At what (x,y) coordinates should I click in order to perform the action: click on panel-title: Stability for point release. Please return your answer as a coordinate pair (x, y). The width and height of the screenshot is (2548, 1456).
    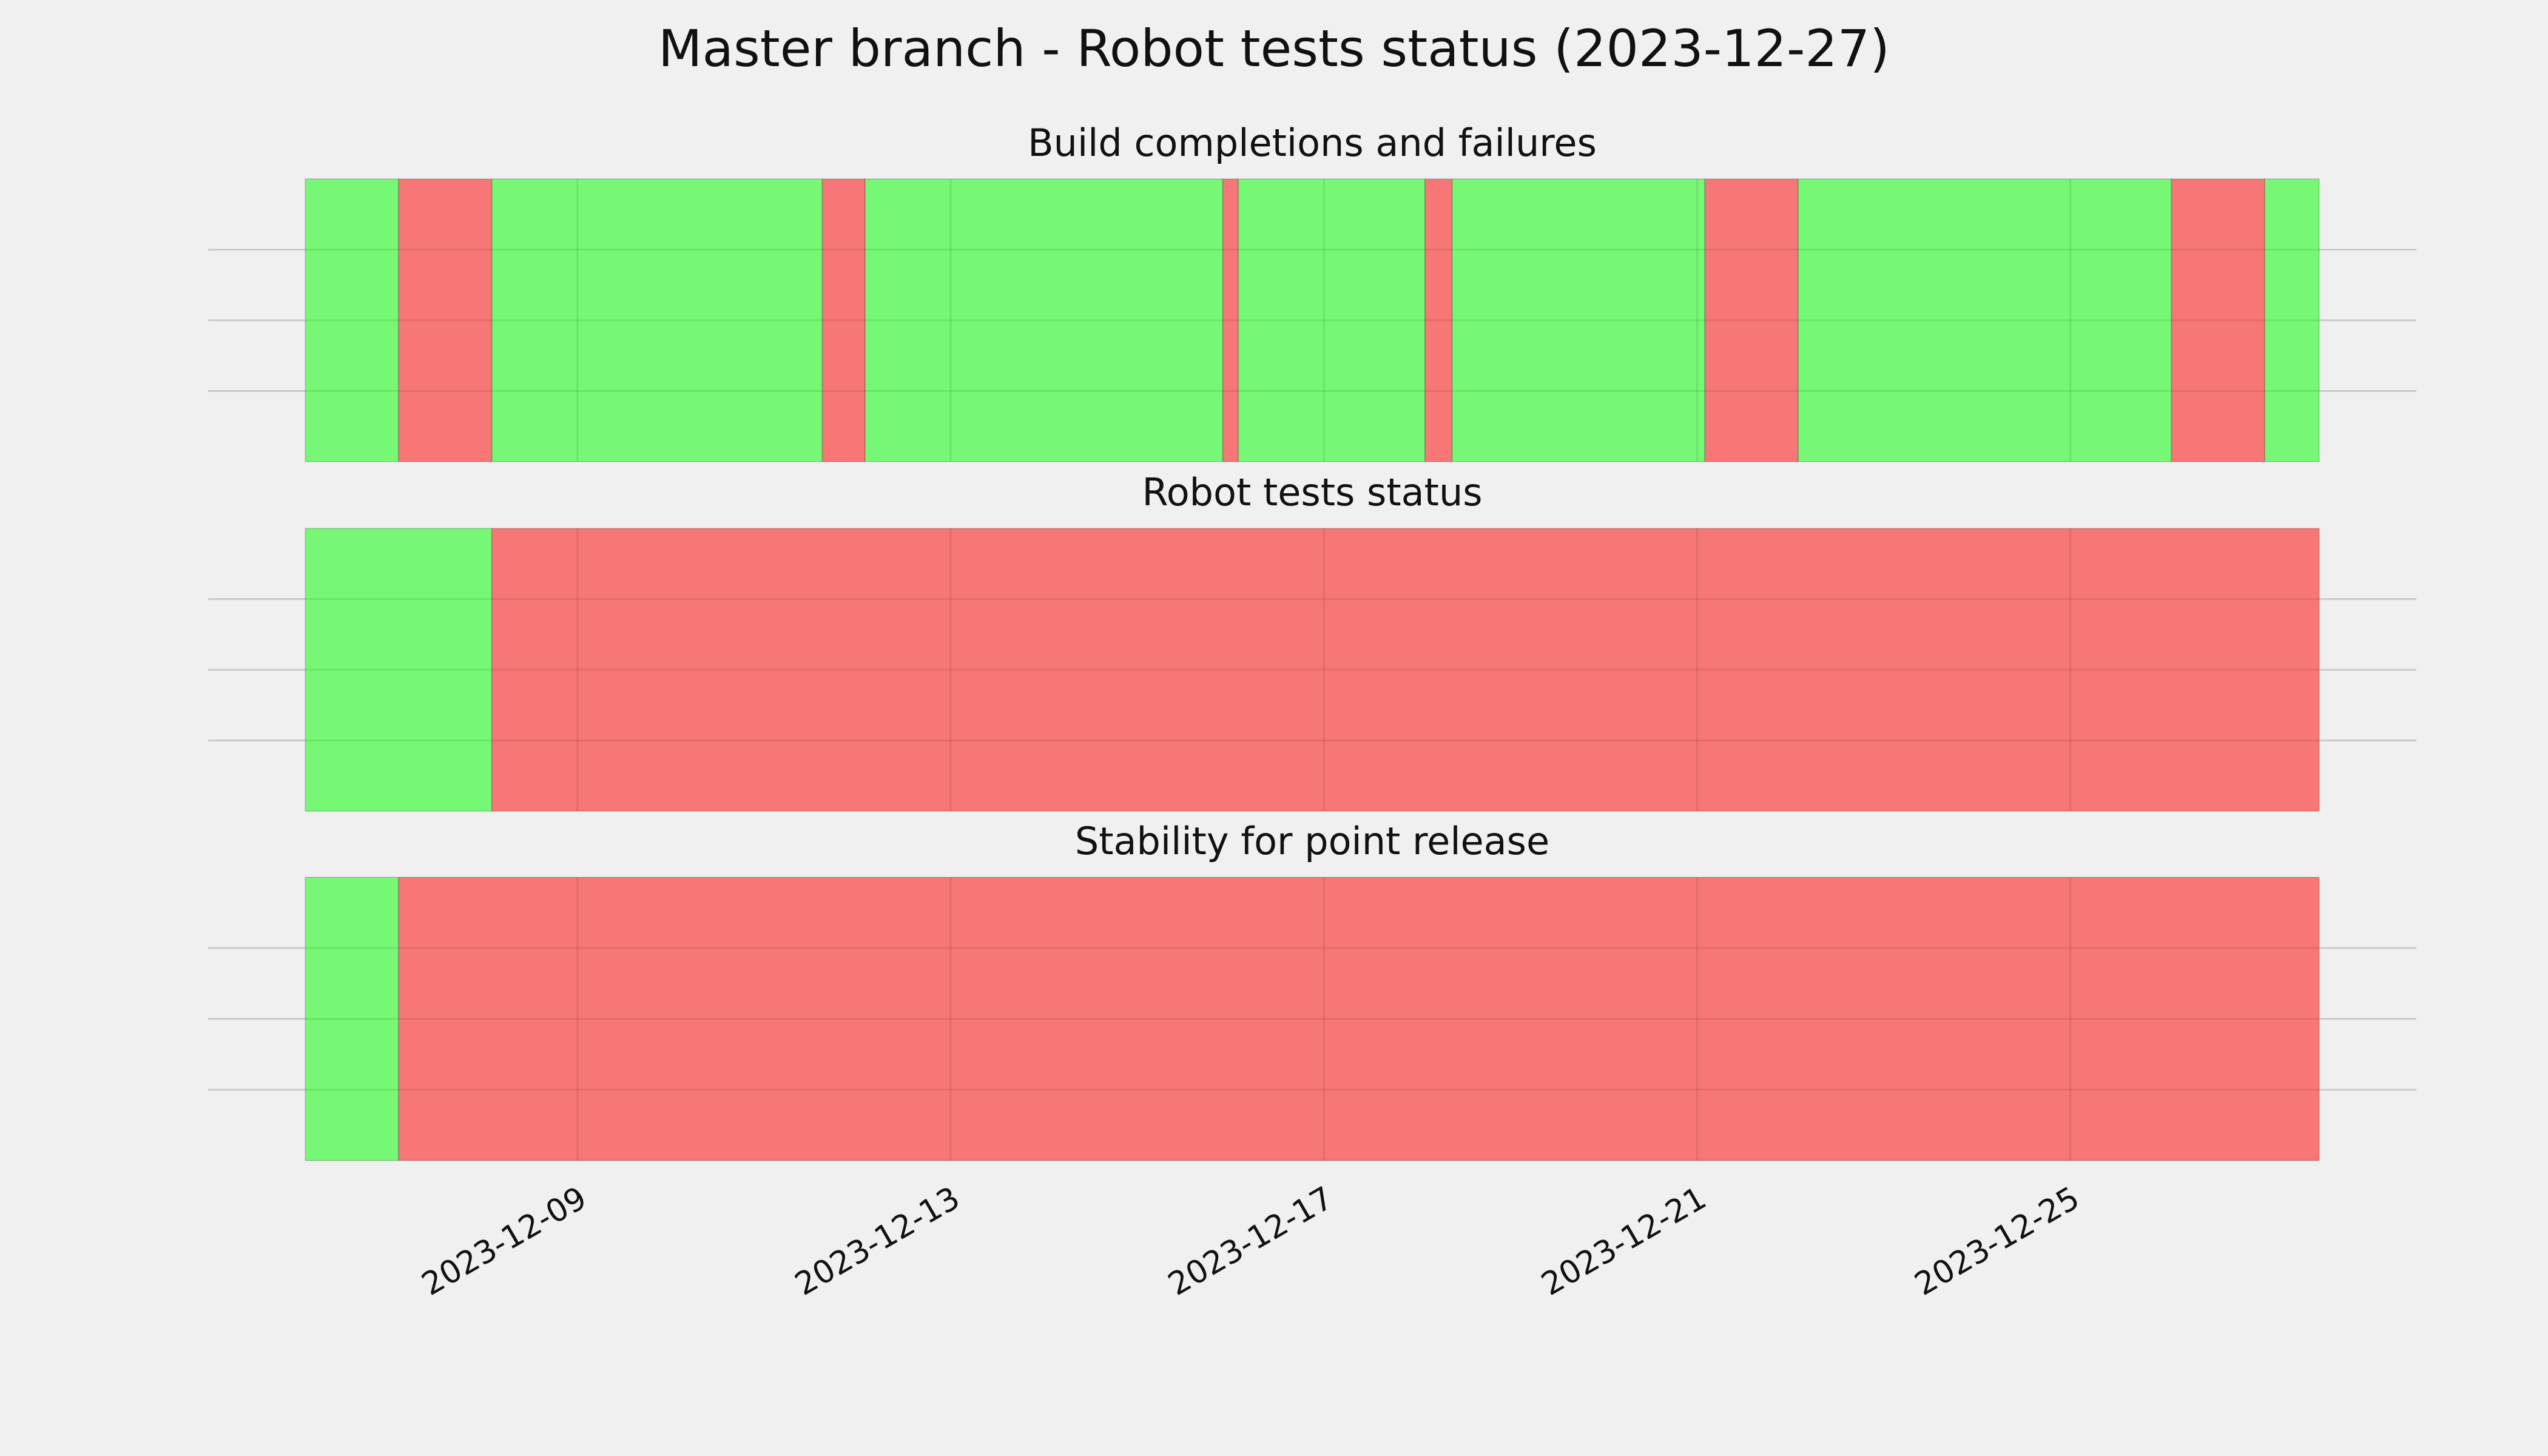
    Looking at the image, I should click on (1312, 841).